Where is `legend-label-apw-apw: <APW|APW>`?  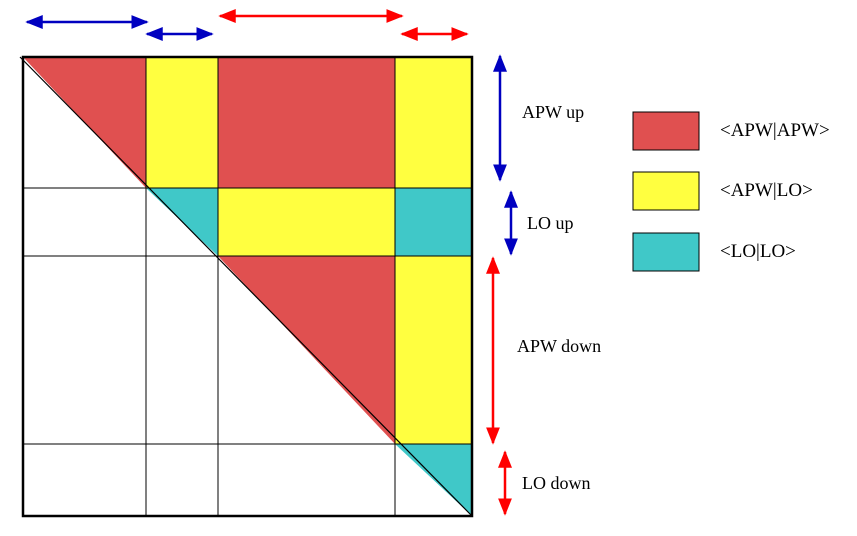 legend-label-apw-apw: <APW|APW> is located at coordinates (775, 130).